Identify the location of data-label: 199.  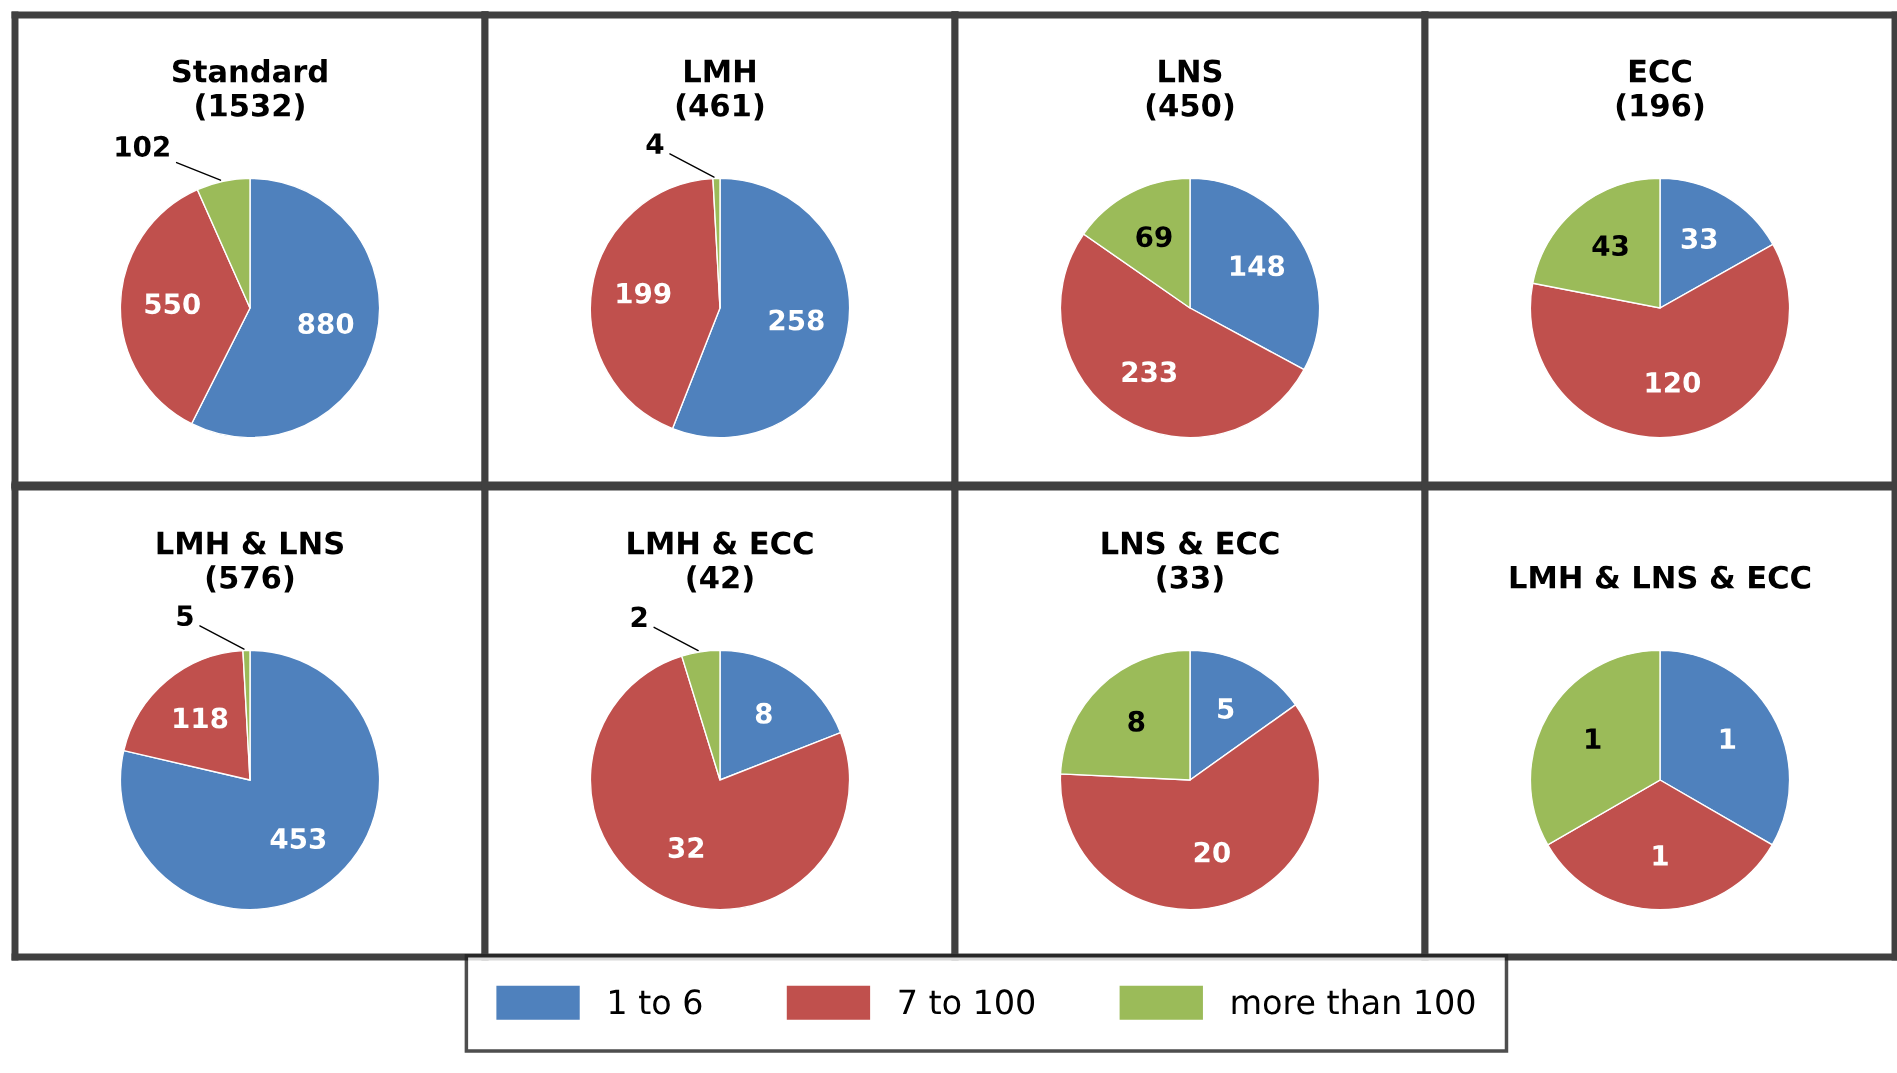
(644, 293).